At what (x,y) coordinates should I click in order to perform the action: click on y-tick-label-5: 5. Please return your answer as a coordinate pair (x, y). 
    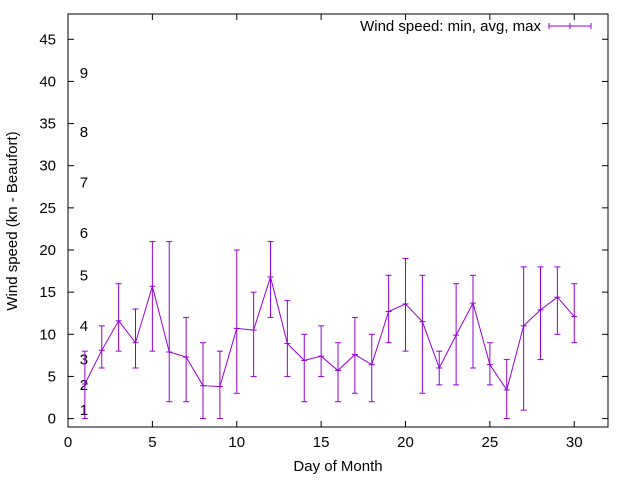
    Looking at the image, I should click on (52, 376).